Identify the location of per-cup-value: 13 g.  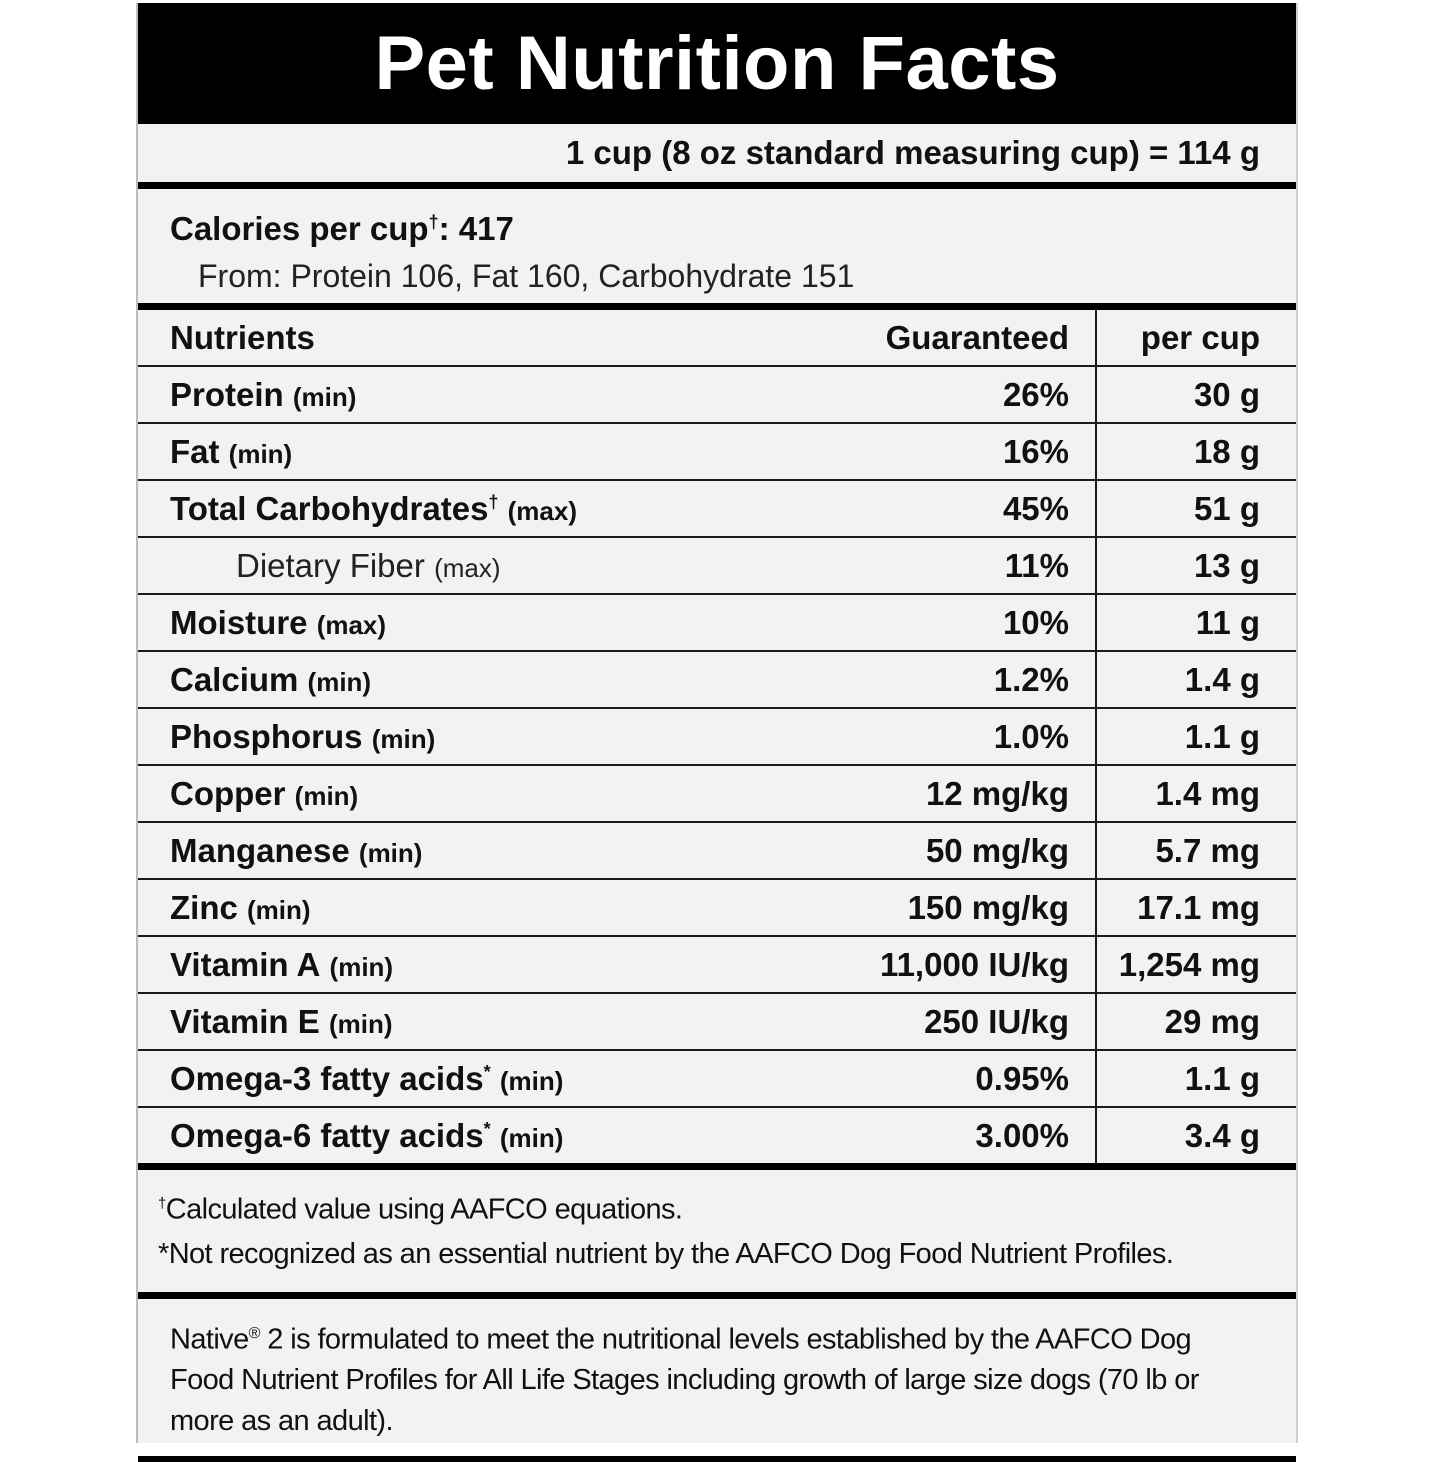
(1196, 566).